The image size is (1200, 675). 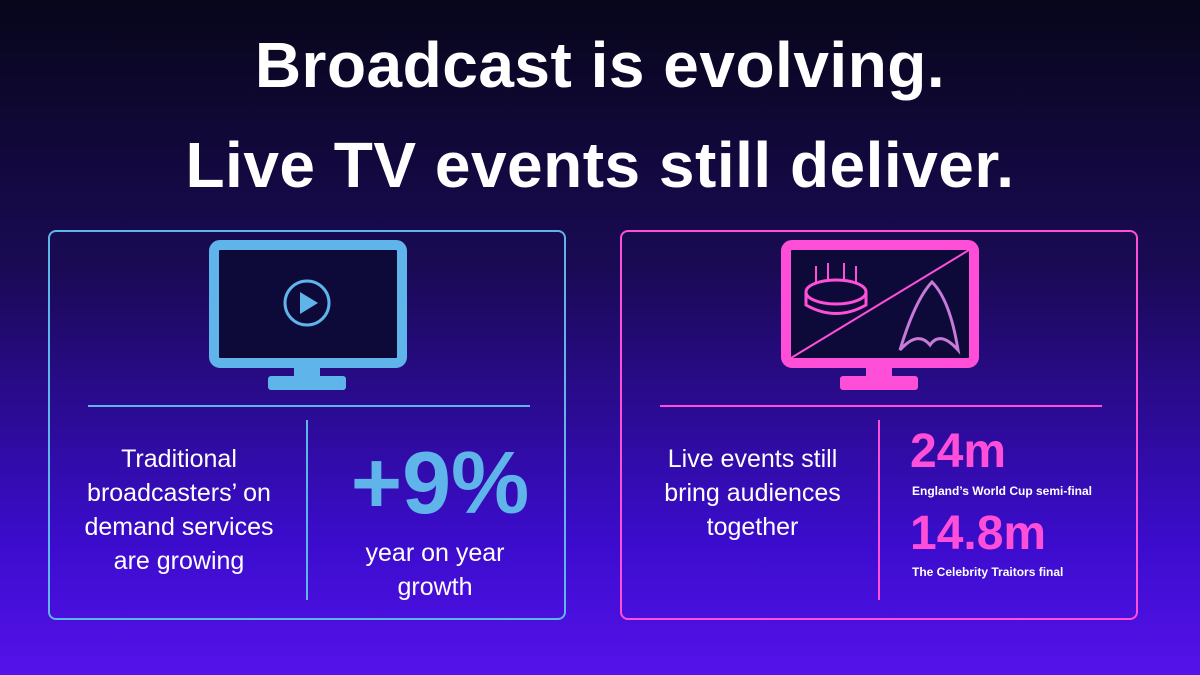 I want to click on stat-caption: England’s World Cup semi-final, so click(x=1002, y=491).